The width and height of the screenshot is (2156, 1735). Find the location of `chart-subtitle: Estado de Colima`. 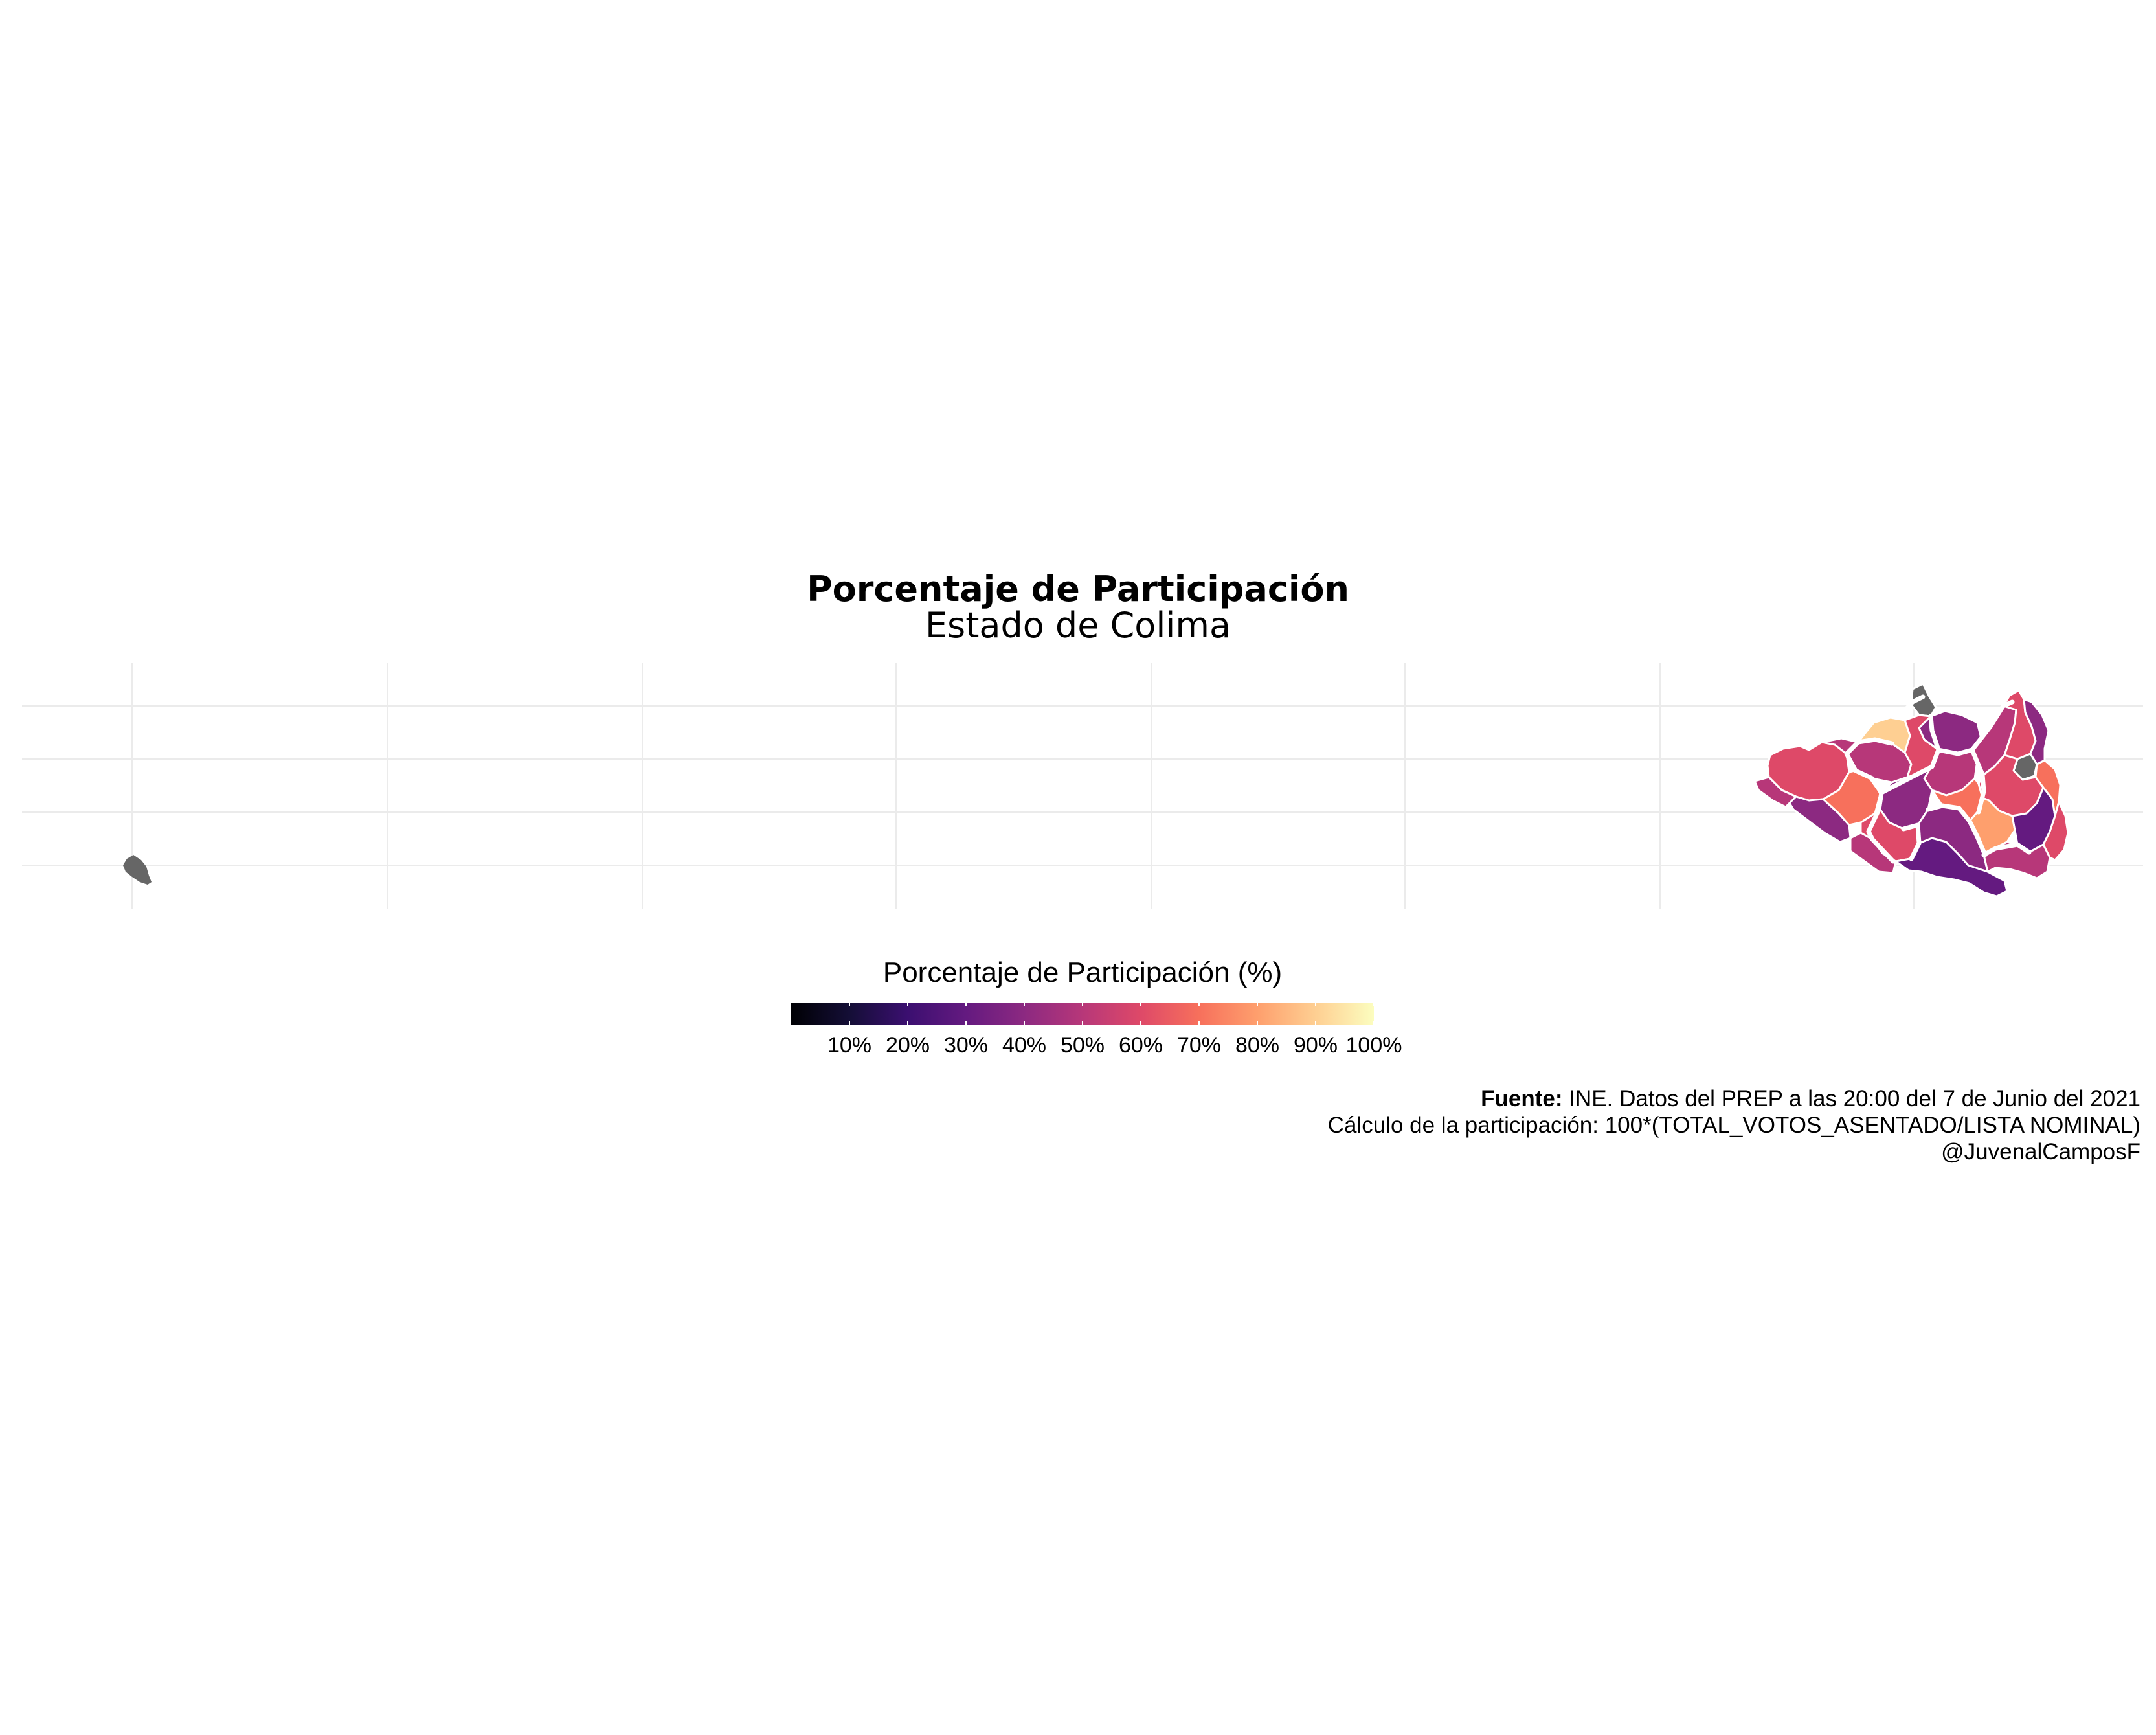

chart-subtitle: Estado de Colima is located at coordinates (1078, 625).